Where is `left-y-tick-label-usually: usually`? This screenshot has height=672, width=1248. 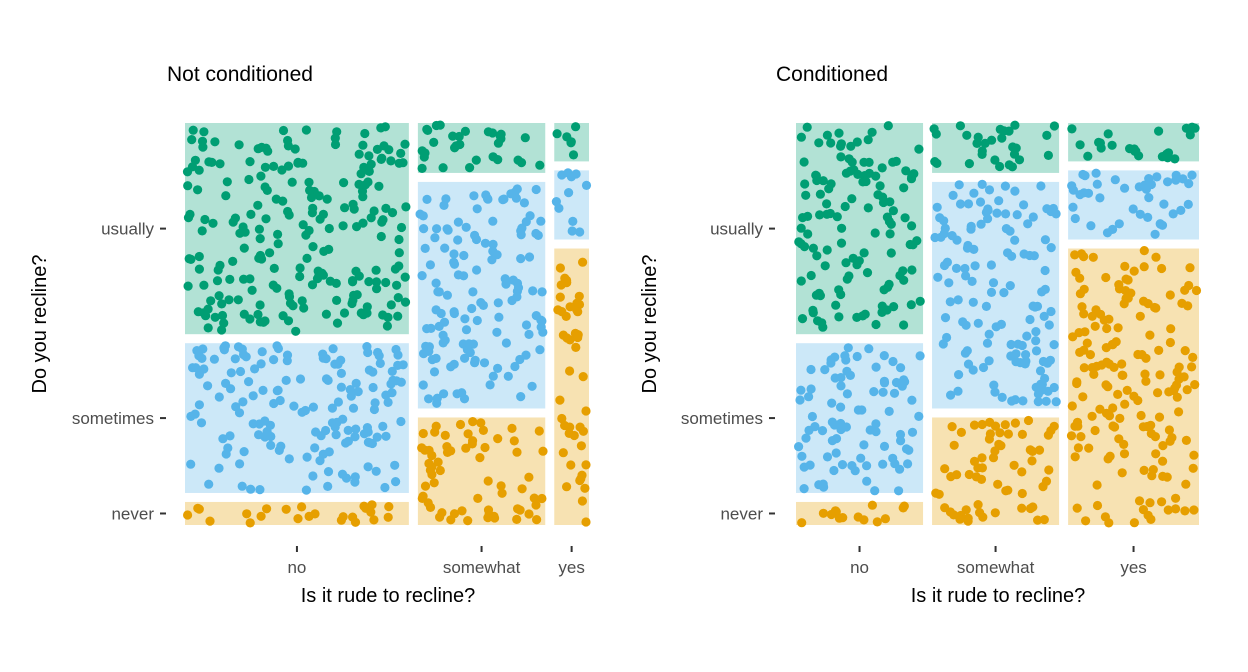 left-y-tick-label-usually: usually is located at coordinates (127, 229).